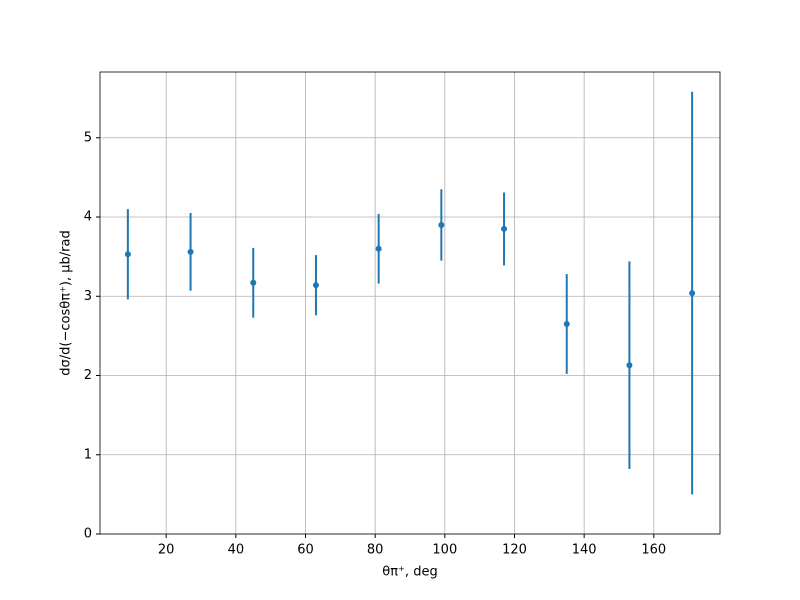 The width and height of the screenshot is (800, 600). What do you see at coordinates (653, 550) in the screenshot?
I see `x-tick-label: 160` at bounding box center [653, 550].